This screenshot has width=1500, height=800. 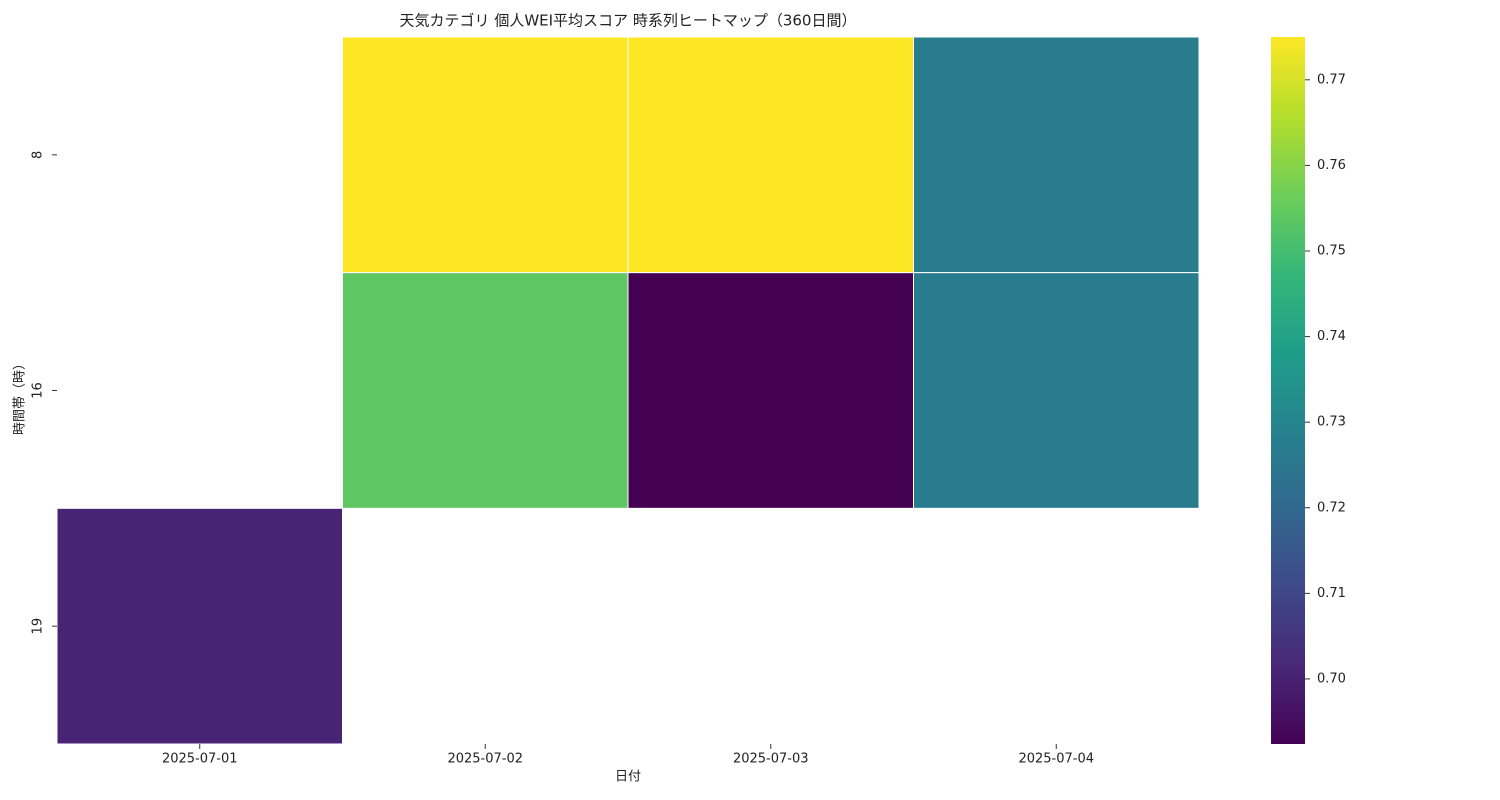 What do you see at coordinates (1331, 165) in the screenshot?
I see `colorbar-tick-label: 0.76` at bounding box center [1331, 165].